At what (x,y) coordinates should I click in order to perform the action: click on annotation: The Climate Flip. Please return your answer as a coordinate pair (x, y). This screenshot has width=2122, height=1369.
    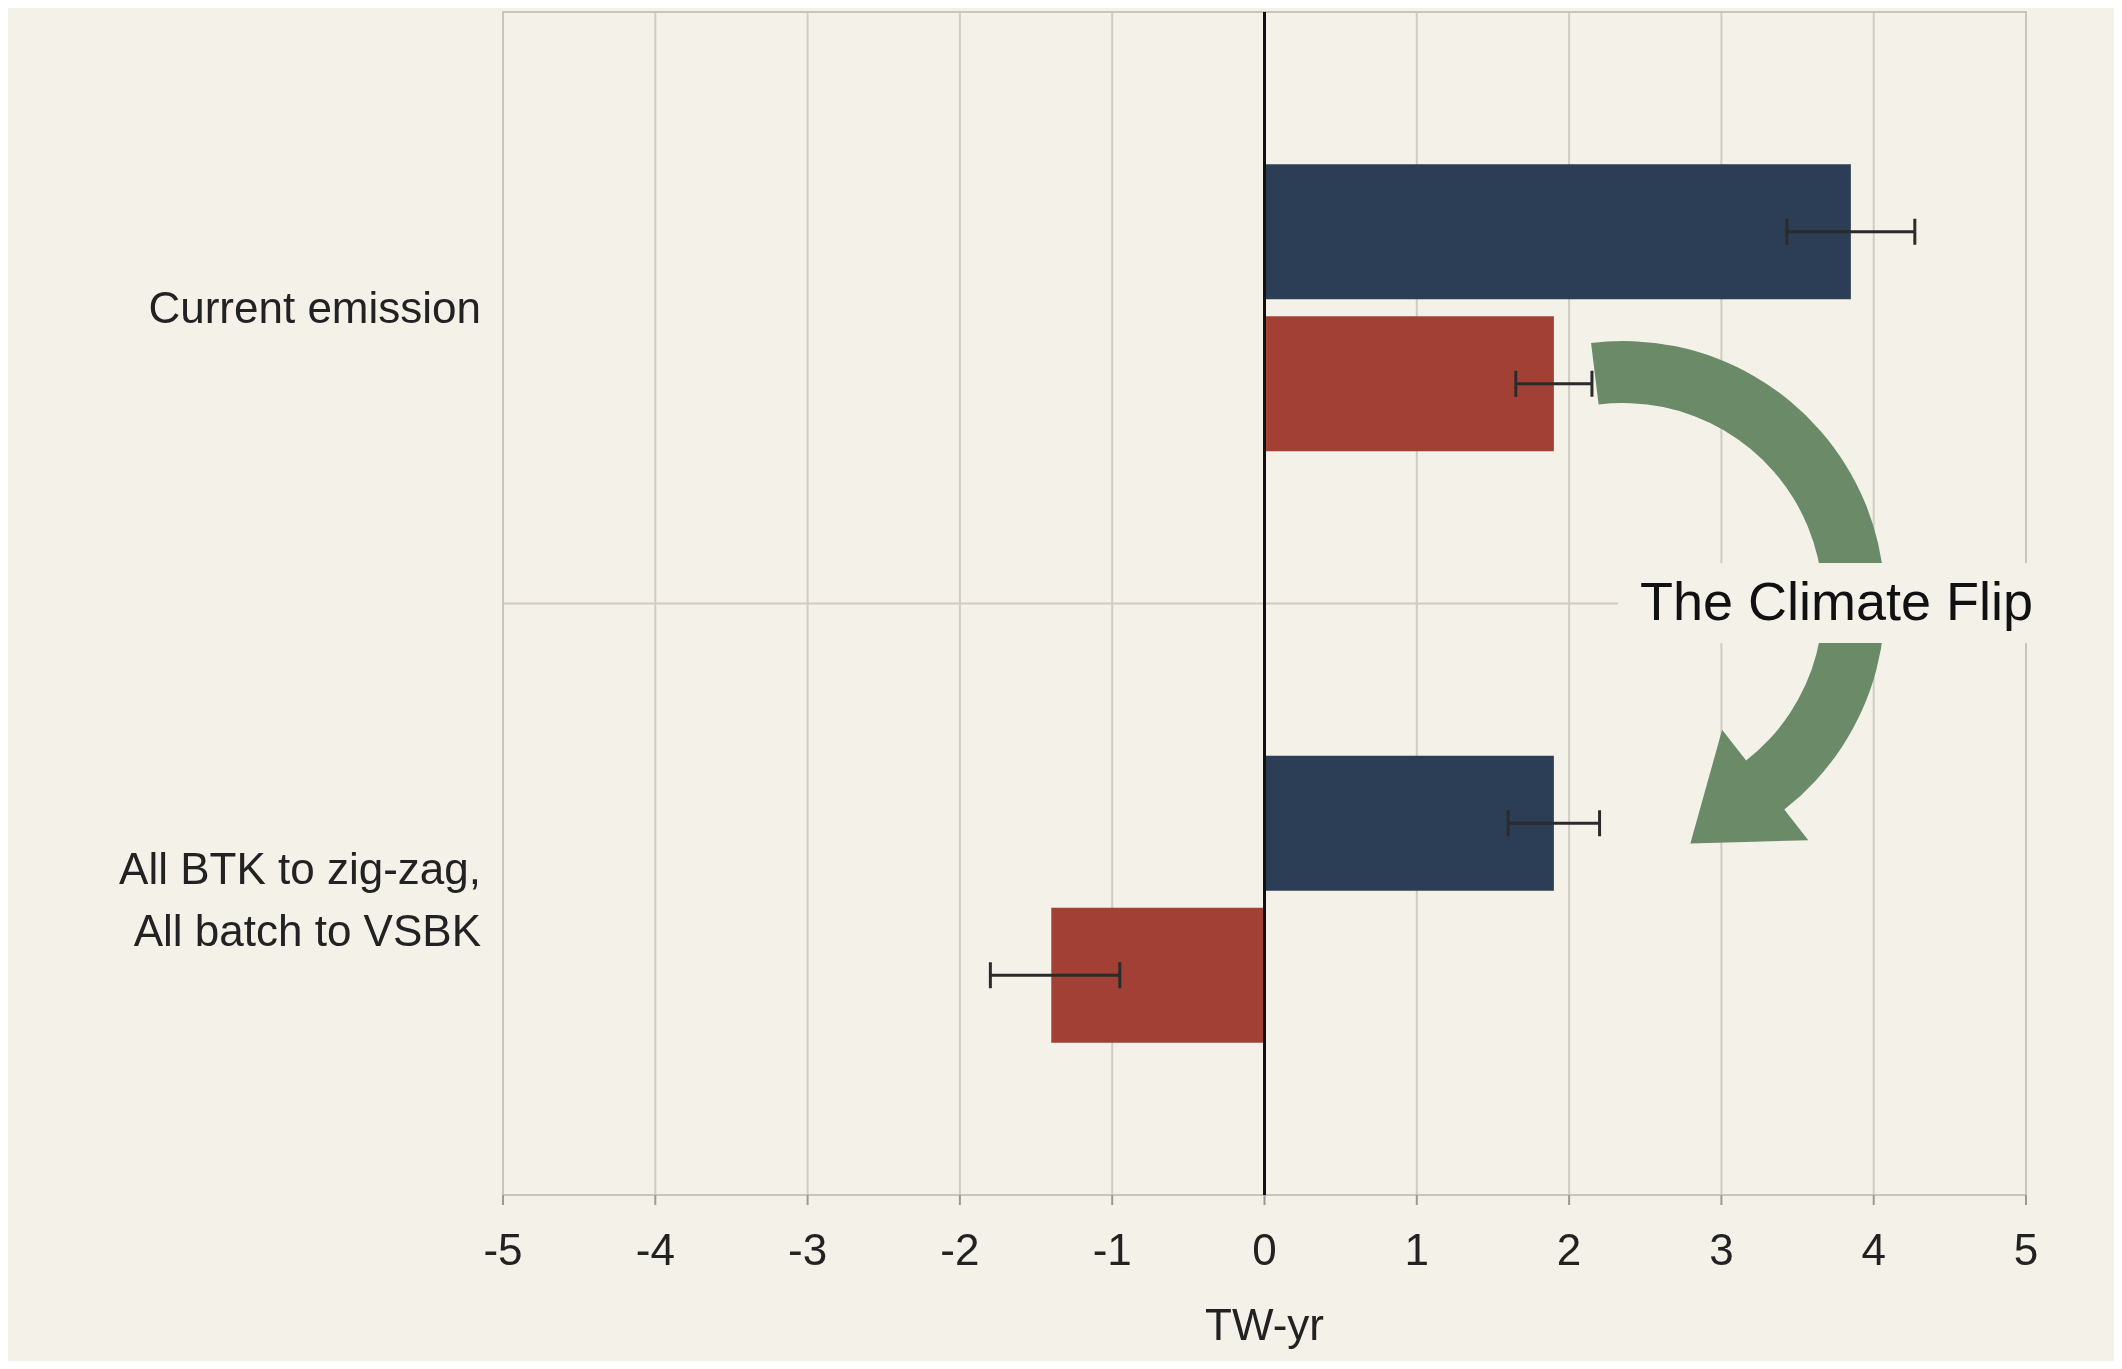
    Looking at the image, I should click on (1837, 601).